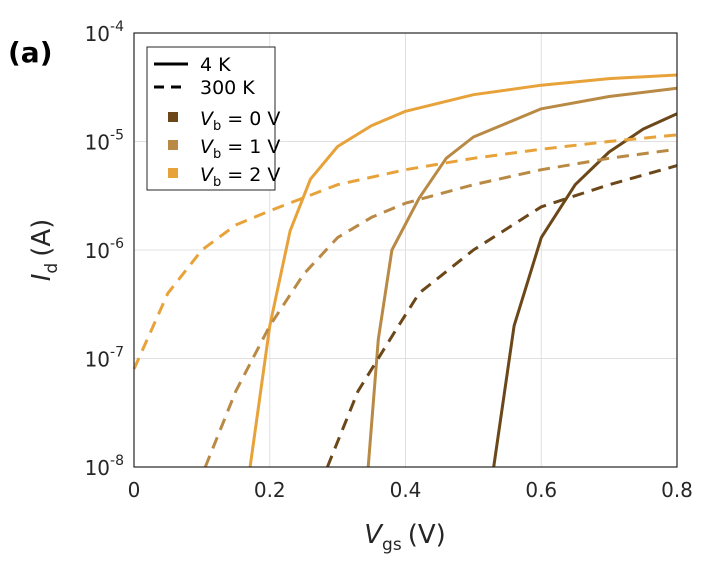  What do you see at coordinates (240, 177) in the screenshot?
I see `legend-label: Vb = 2 V` at bounding box center [240, 177].